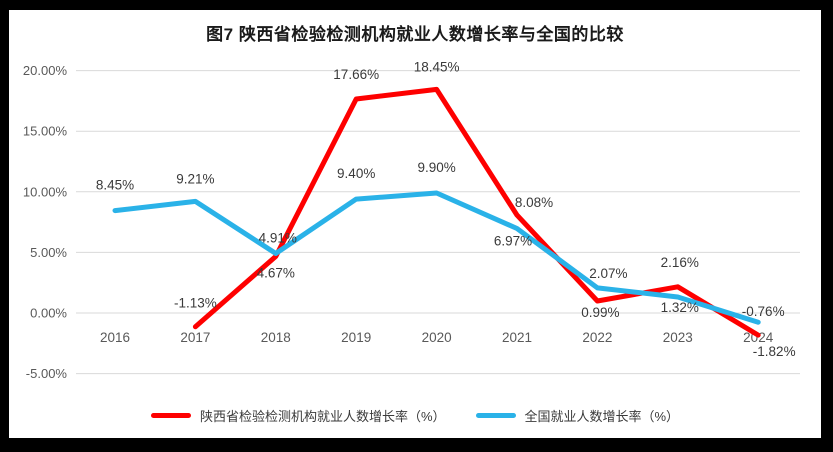 Image resolution: width=833 pixels, height=452 pixels. Describe the element at coordinates (602, 416) in the screenshot. I see `legend-label: 全国就业人数增长率（%）` at that location.